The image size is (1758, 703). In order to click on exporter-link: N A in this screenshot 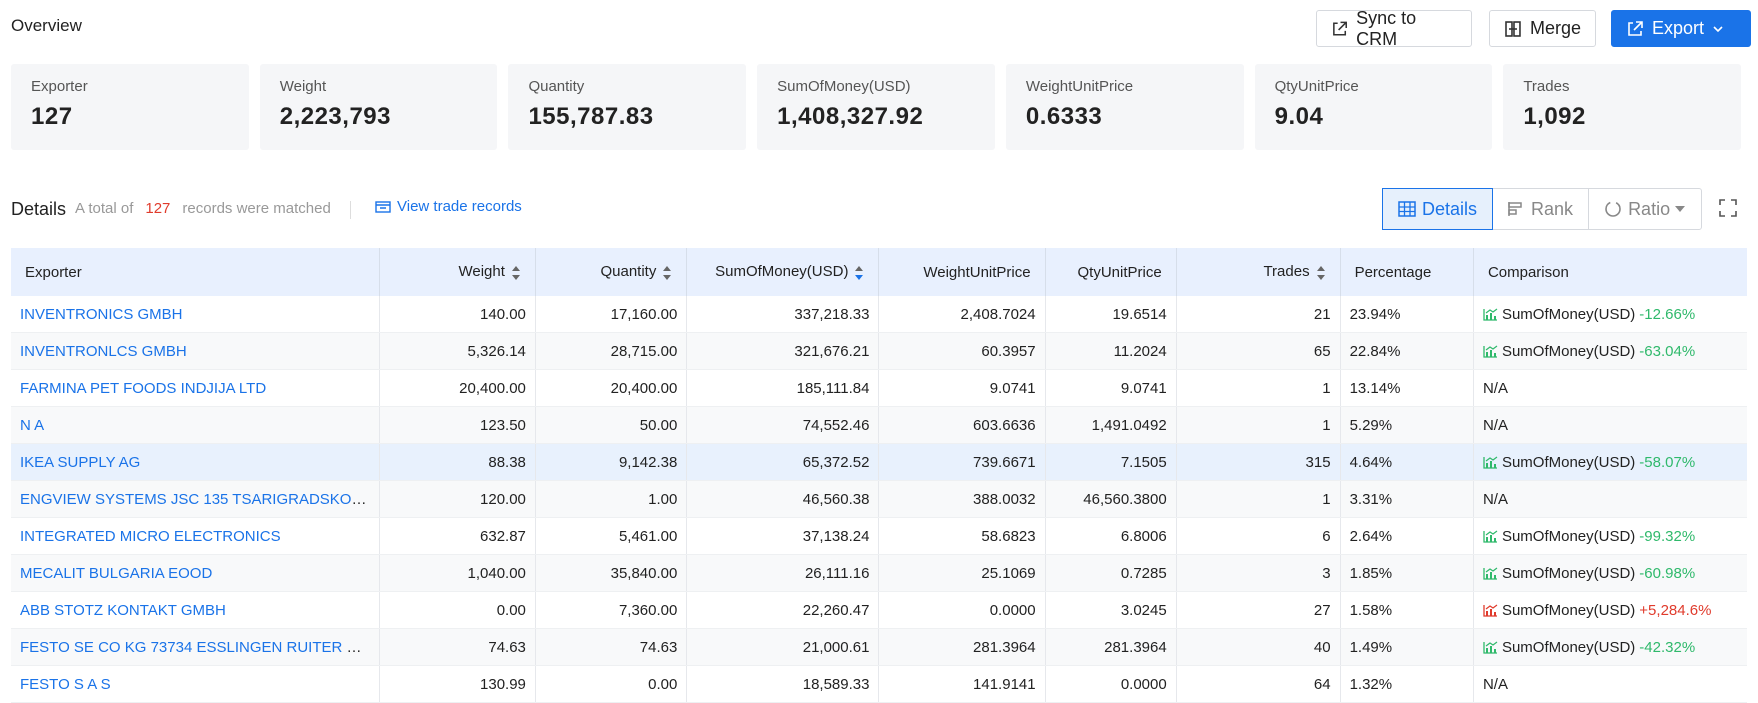, I will do `click(195, 425)`.